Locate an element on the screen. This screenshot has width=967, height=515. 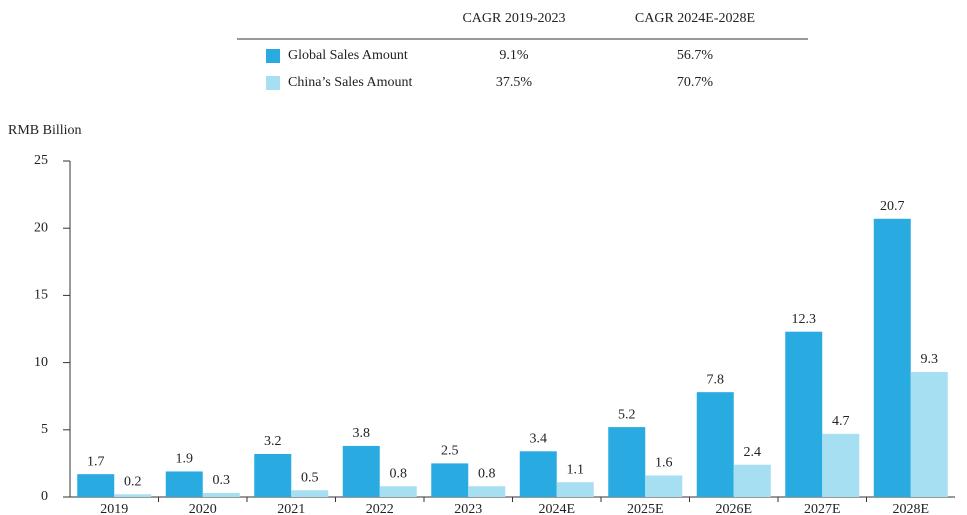
data-label: 0.2 is located at coordinates (133, 482).